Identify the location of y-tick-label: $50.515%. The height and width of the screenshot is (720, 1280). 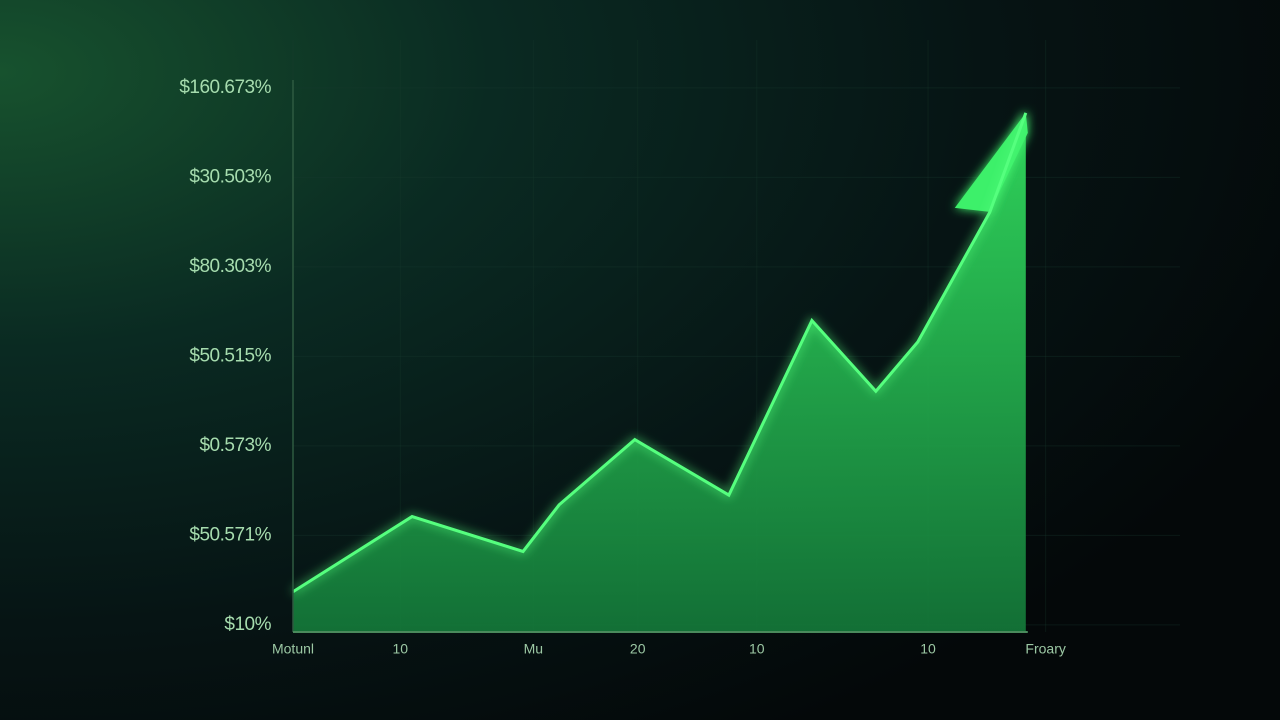
(230, 355).